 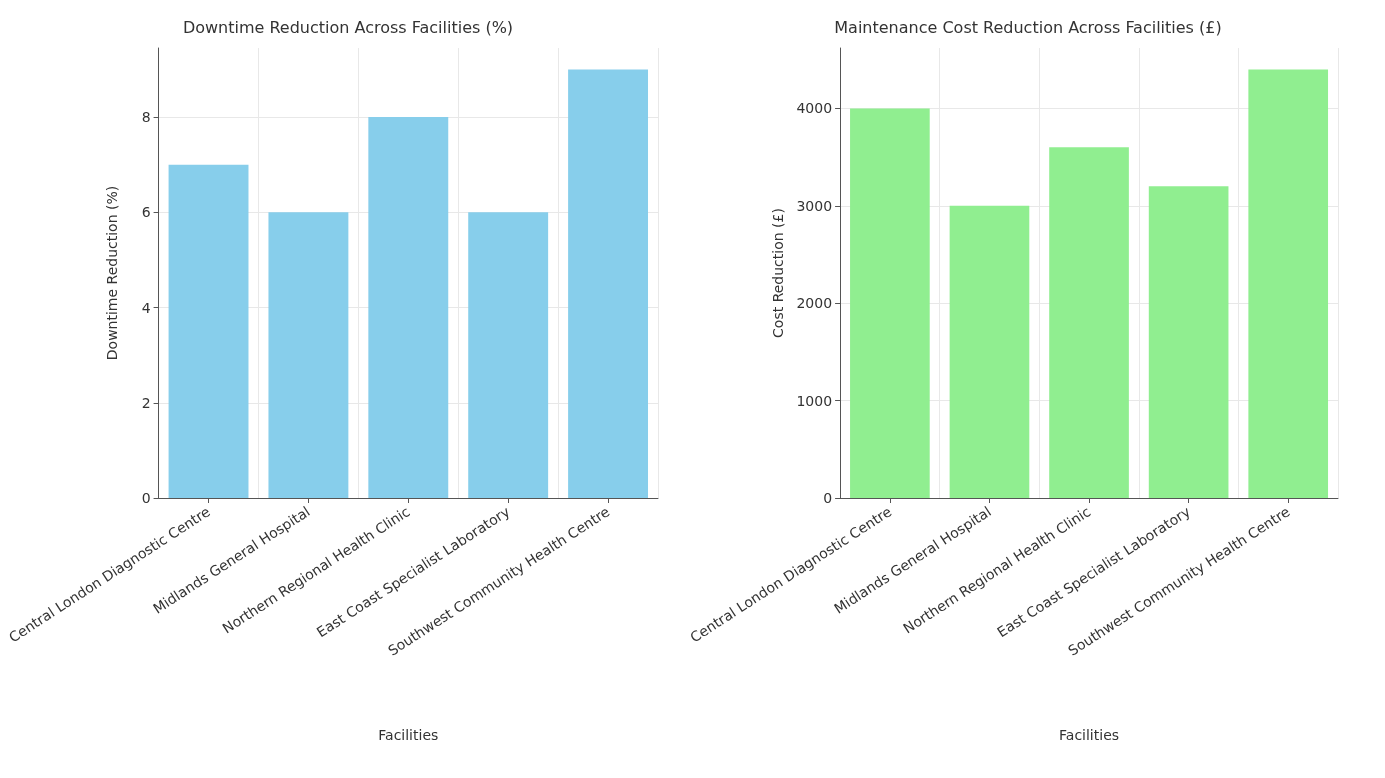 What do you see at coordinates (778, 273) in the screenshot?
I see `y-axis-title: Cost Reduction (£)` at bounding box center [778, 273].